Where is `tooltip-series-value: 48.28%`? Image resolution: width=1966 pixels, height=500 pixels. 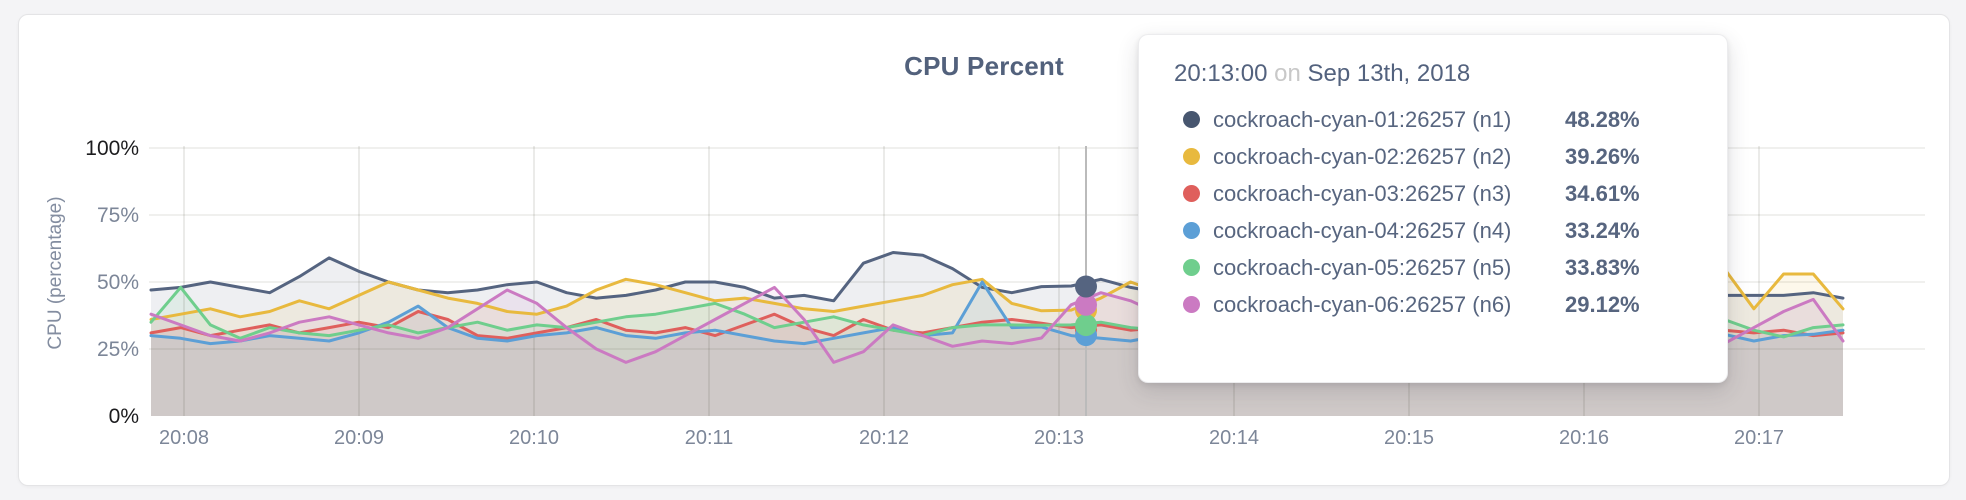 tooltip-series-value: 48.28% is located at coordinates (1602, 119).